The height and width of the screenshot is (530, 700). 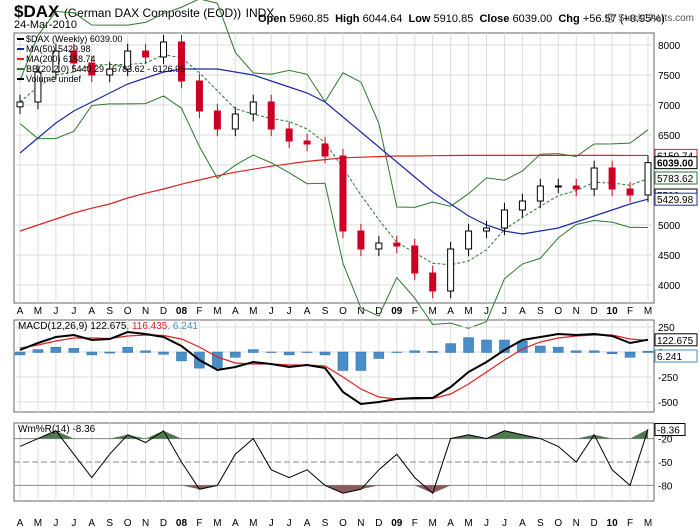 What do you see at coordinates (272, 19) in the screenshot?
I see `open-label: Open` at bounding box center [272, 19].